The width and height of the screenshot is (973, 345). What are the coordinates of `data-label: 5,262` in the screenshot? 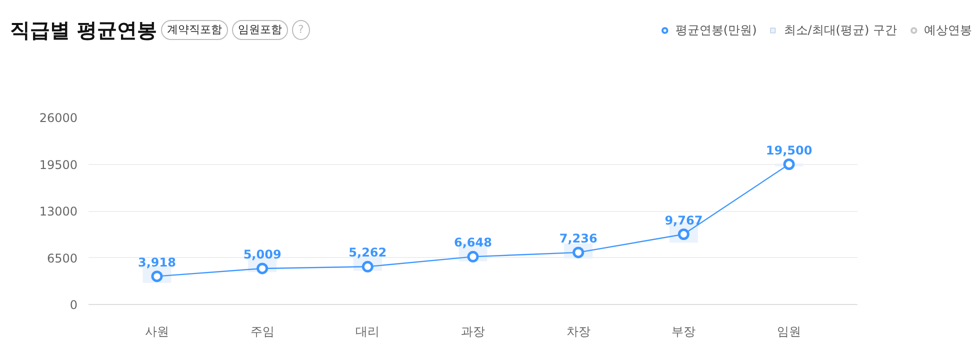 It's located at (367, 253).